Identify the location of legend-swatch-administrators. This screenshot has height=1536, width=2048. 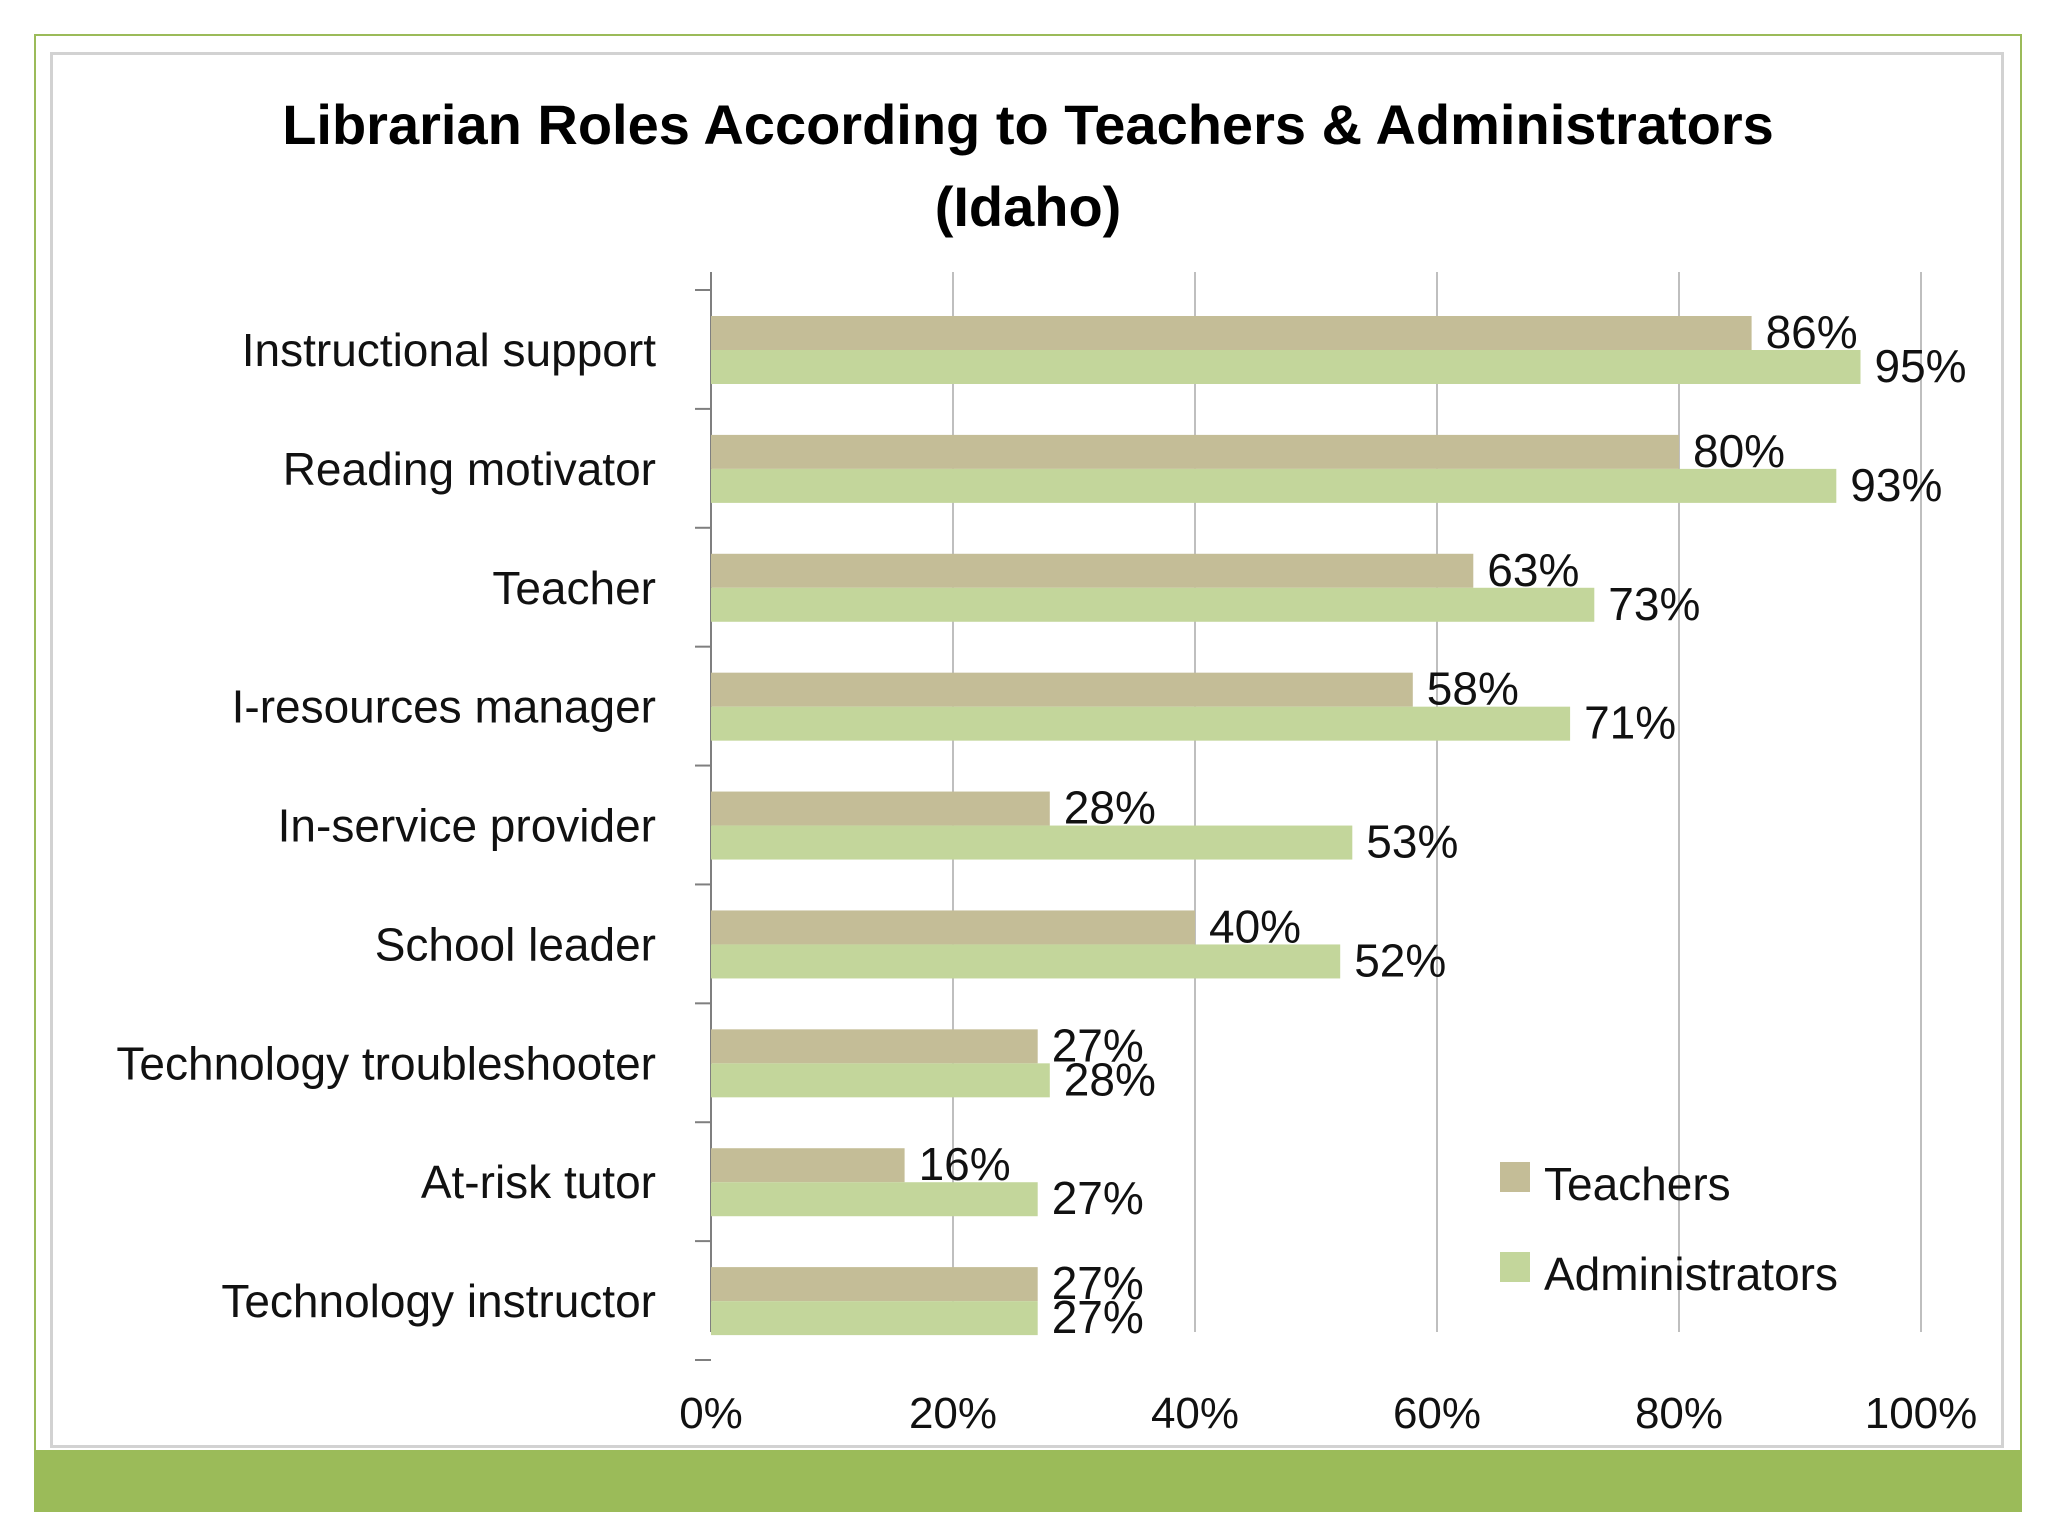
(1515, 1267).